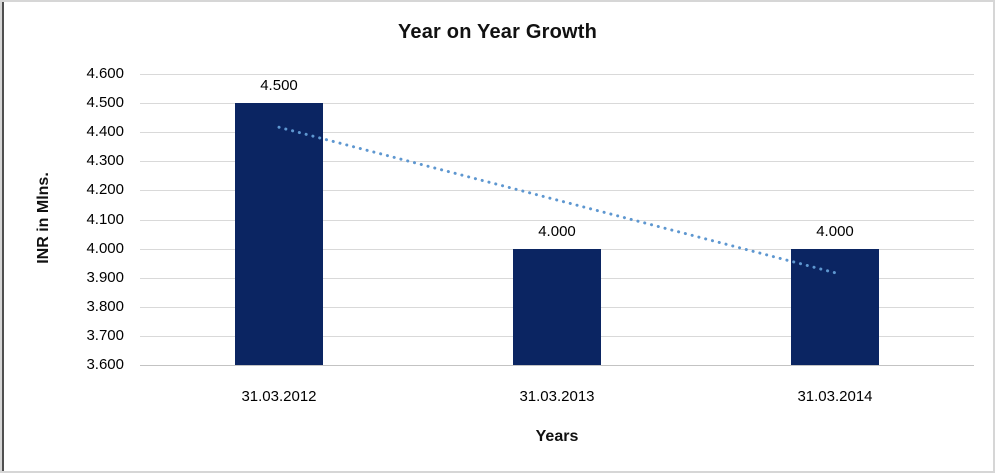  I want to click on y-axis-title: INR in Mlns., so click(43, 218).